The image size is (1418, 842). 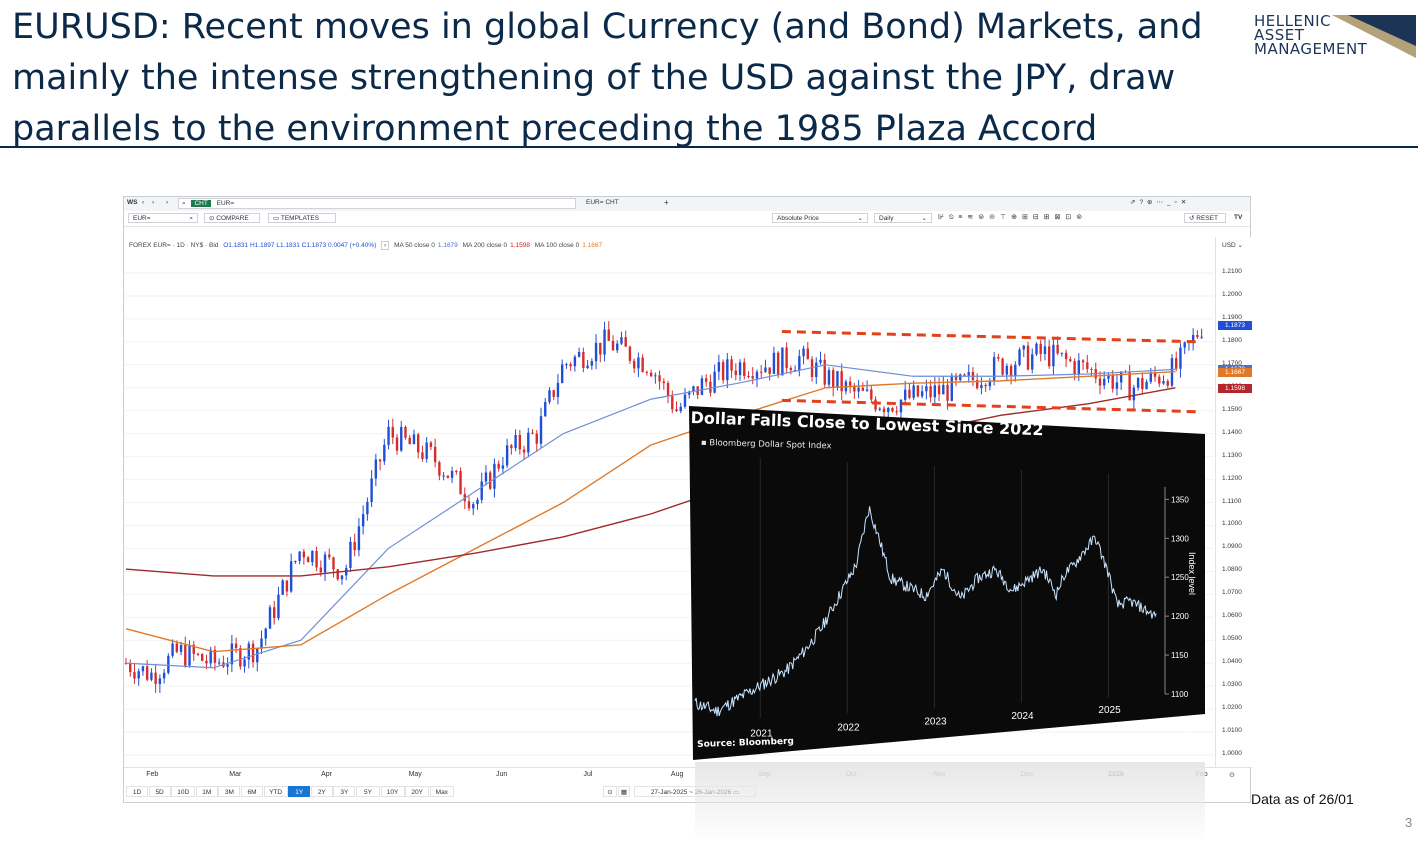 I want to click on folder-icon: ▭, so click(x=276, y=218).